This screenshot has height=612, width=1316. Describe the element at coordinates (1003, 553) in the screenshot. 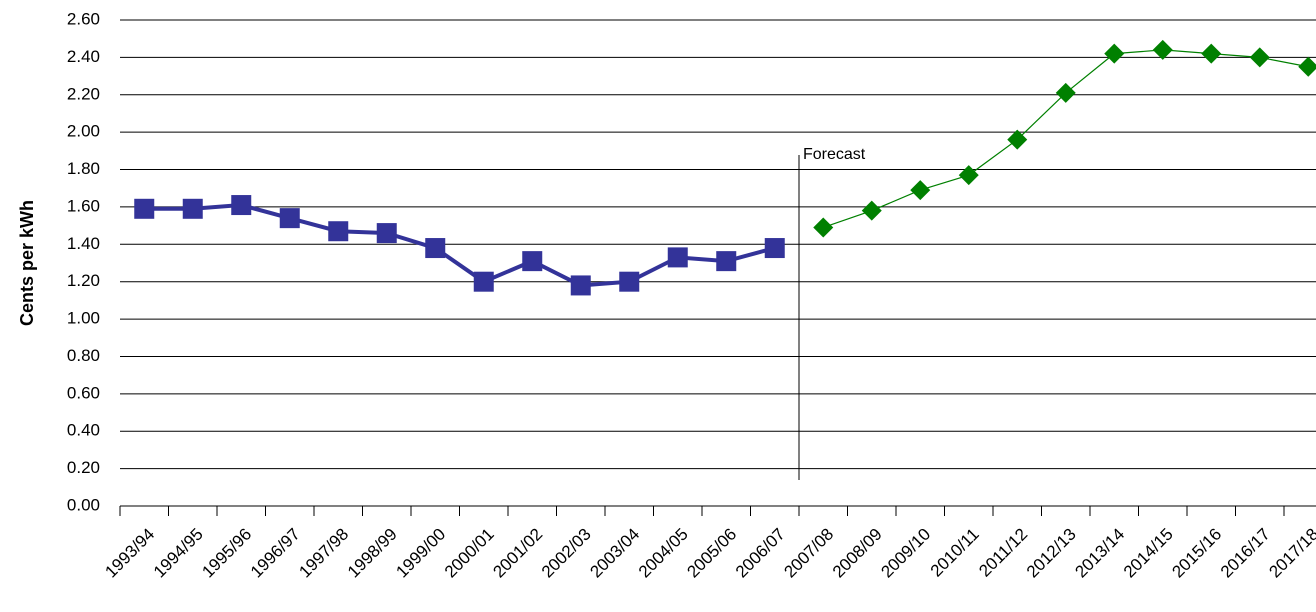

I see `x-tick-label: 2011/12` at that location.